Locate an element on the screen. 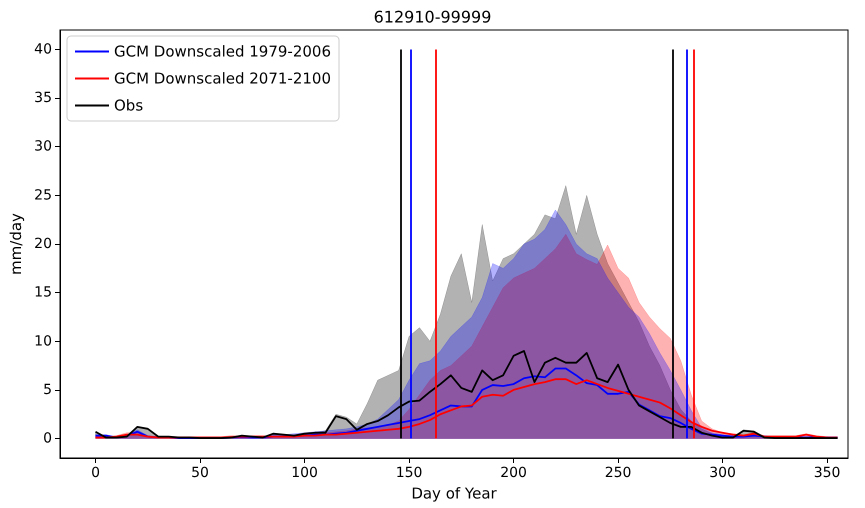 Image resolution: width=865 pixels, height=508 pixels. y-tick-label: 25 is located at coordinates (43, 195).